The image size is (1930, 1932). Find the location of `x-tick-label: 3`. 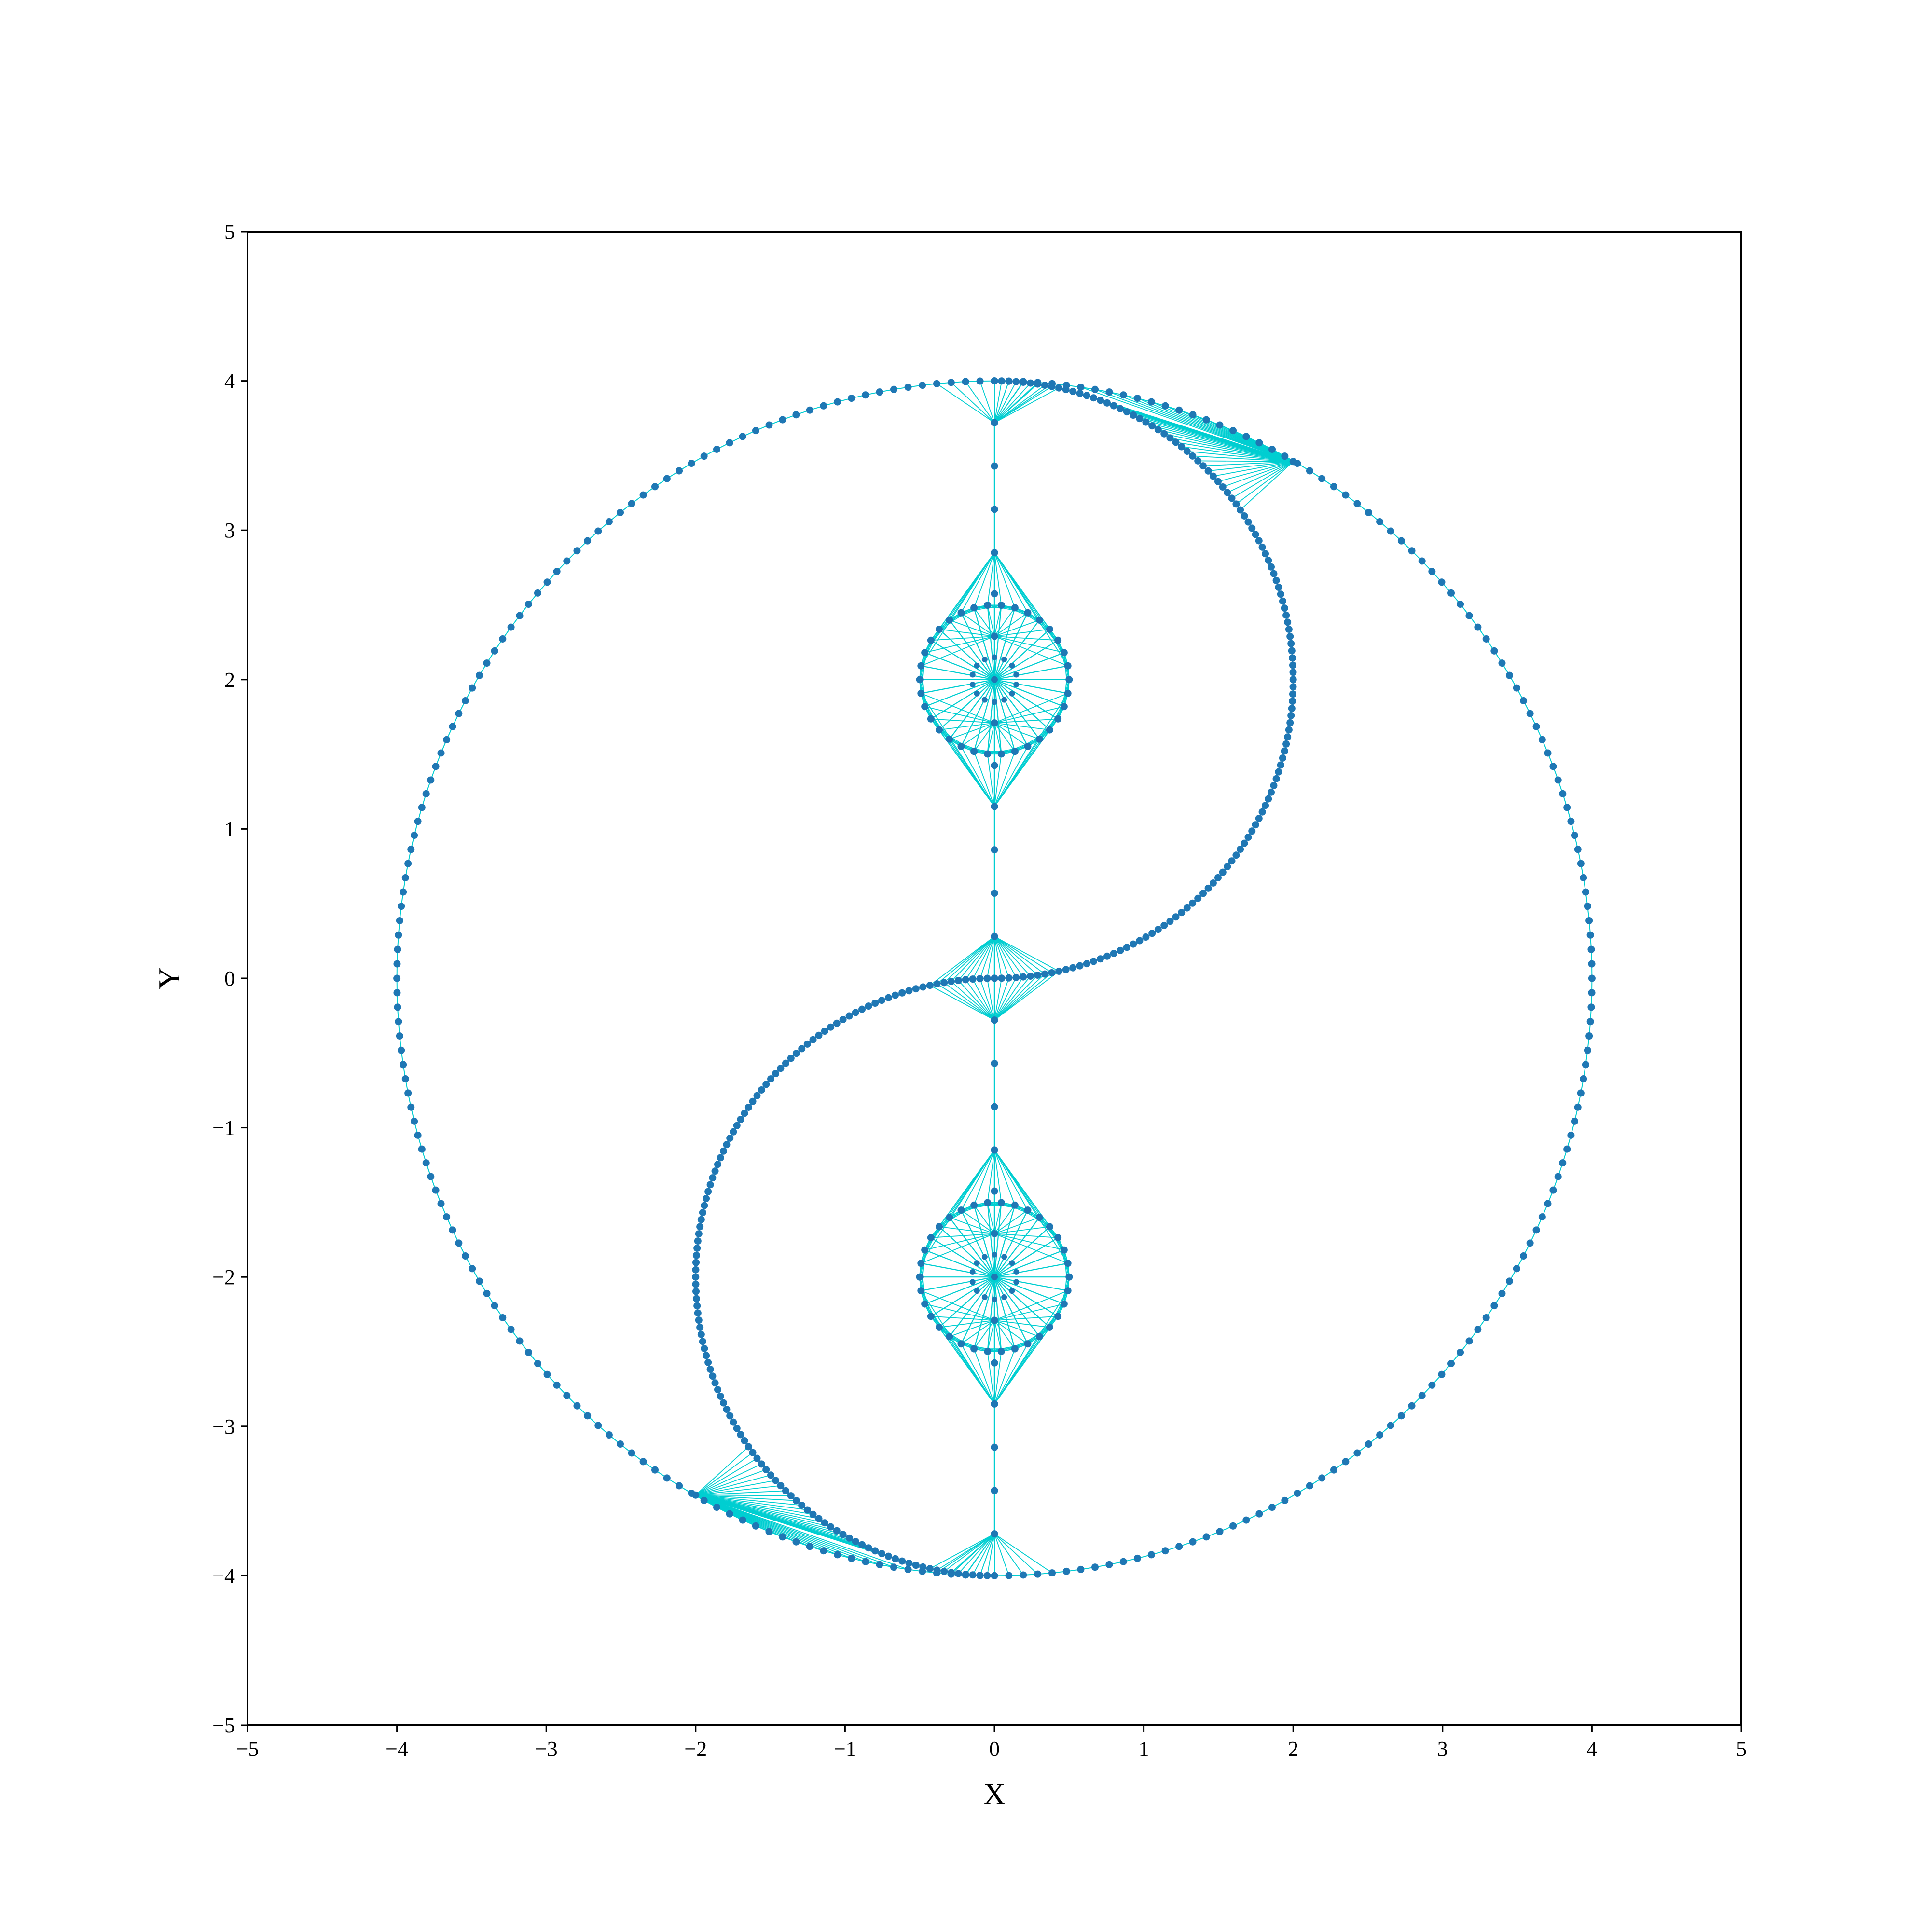

x-tick-label: 3 is located at coordinates (1442, 1749).